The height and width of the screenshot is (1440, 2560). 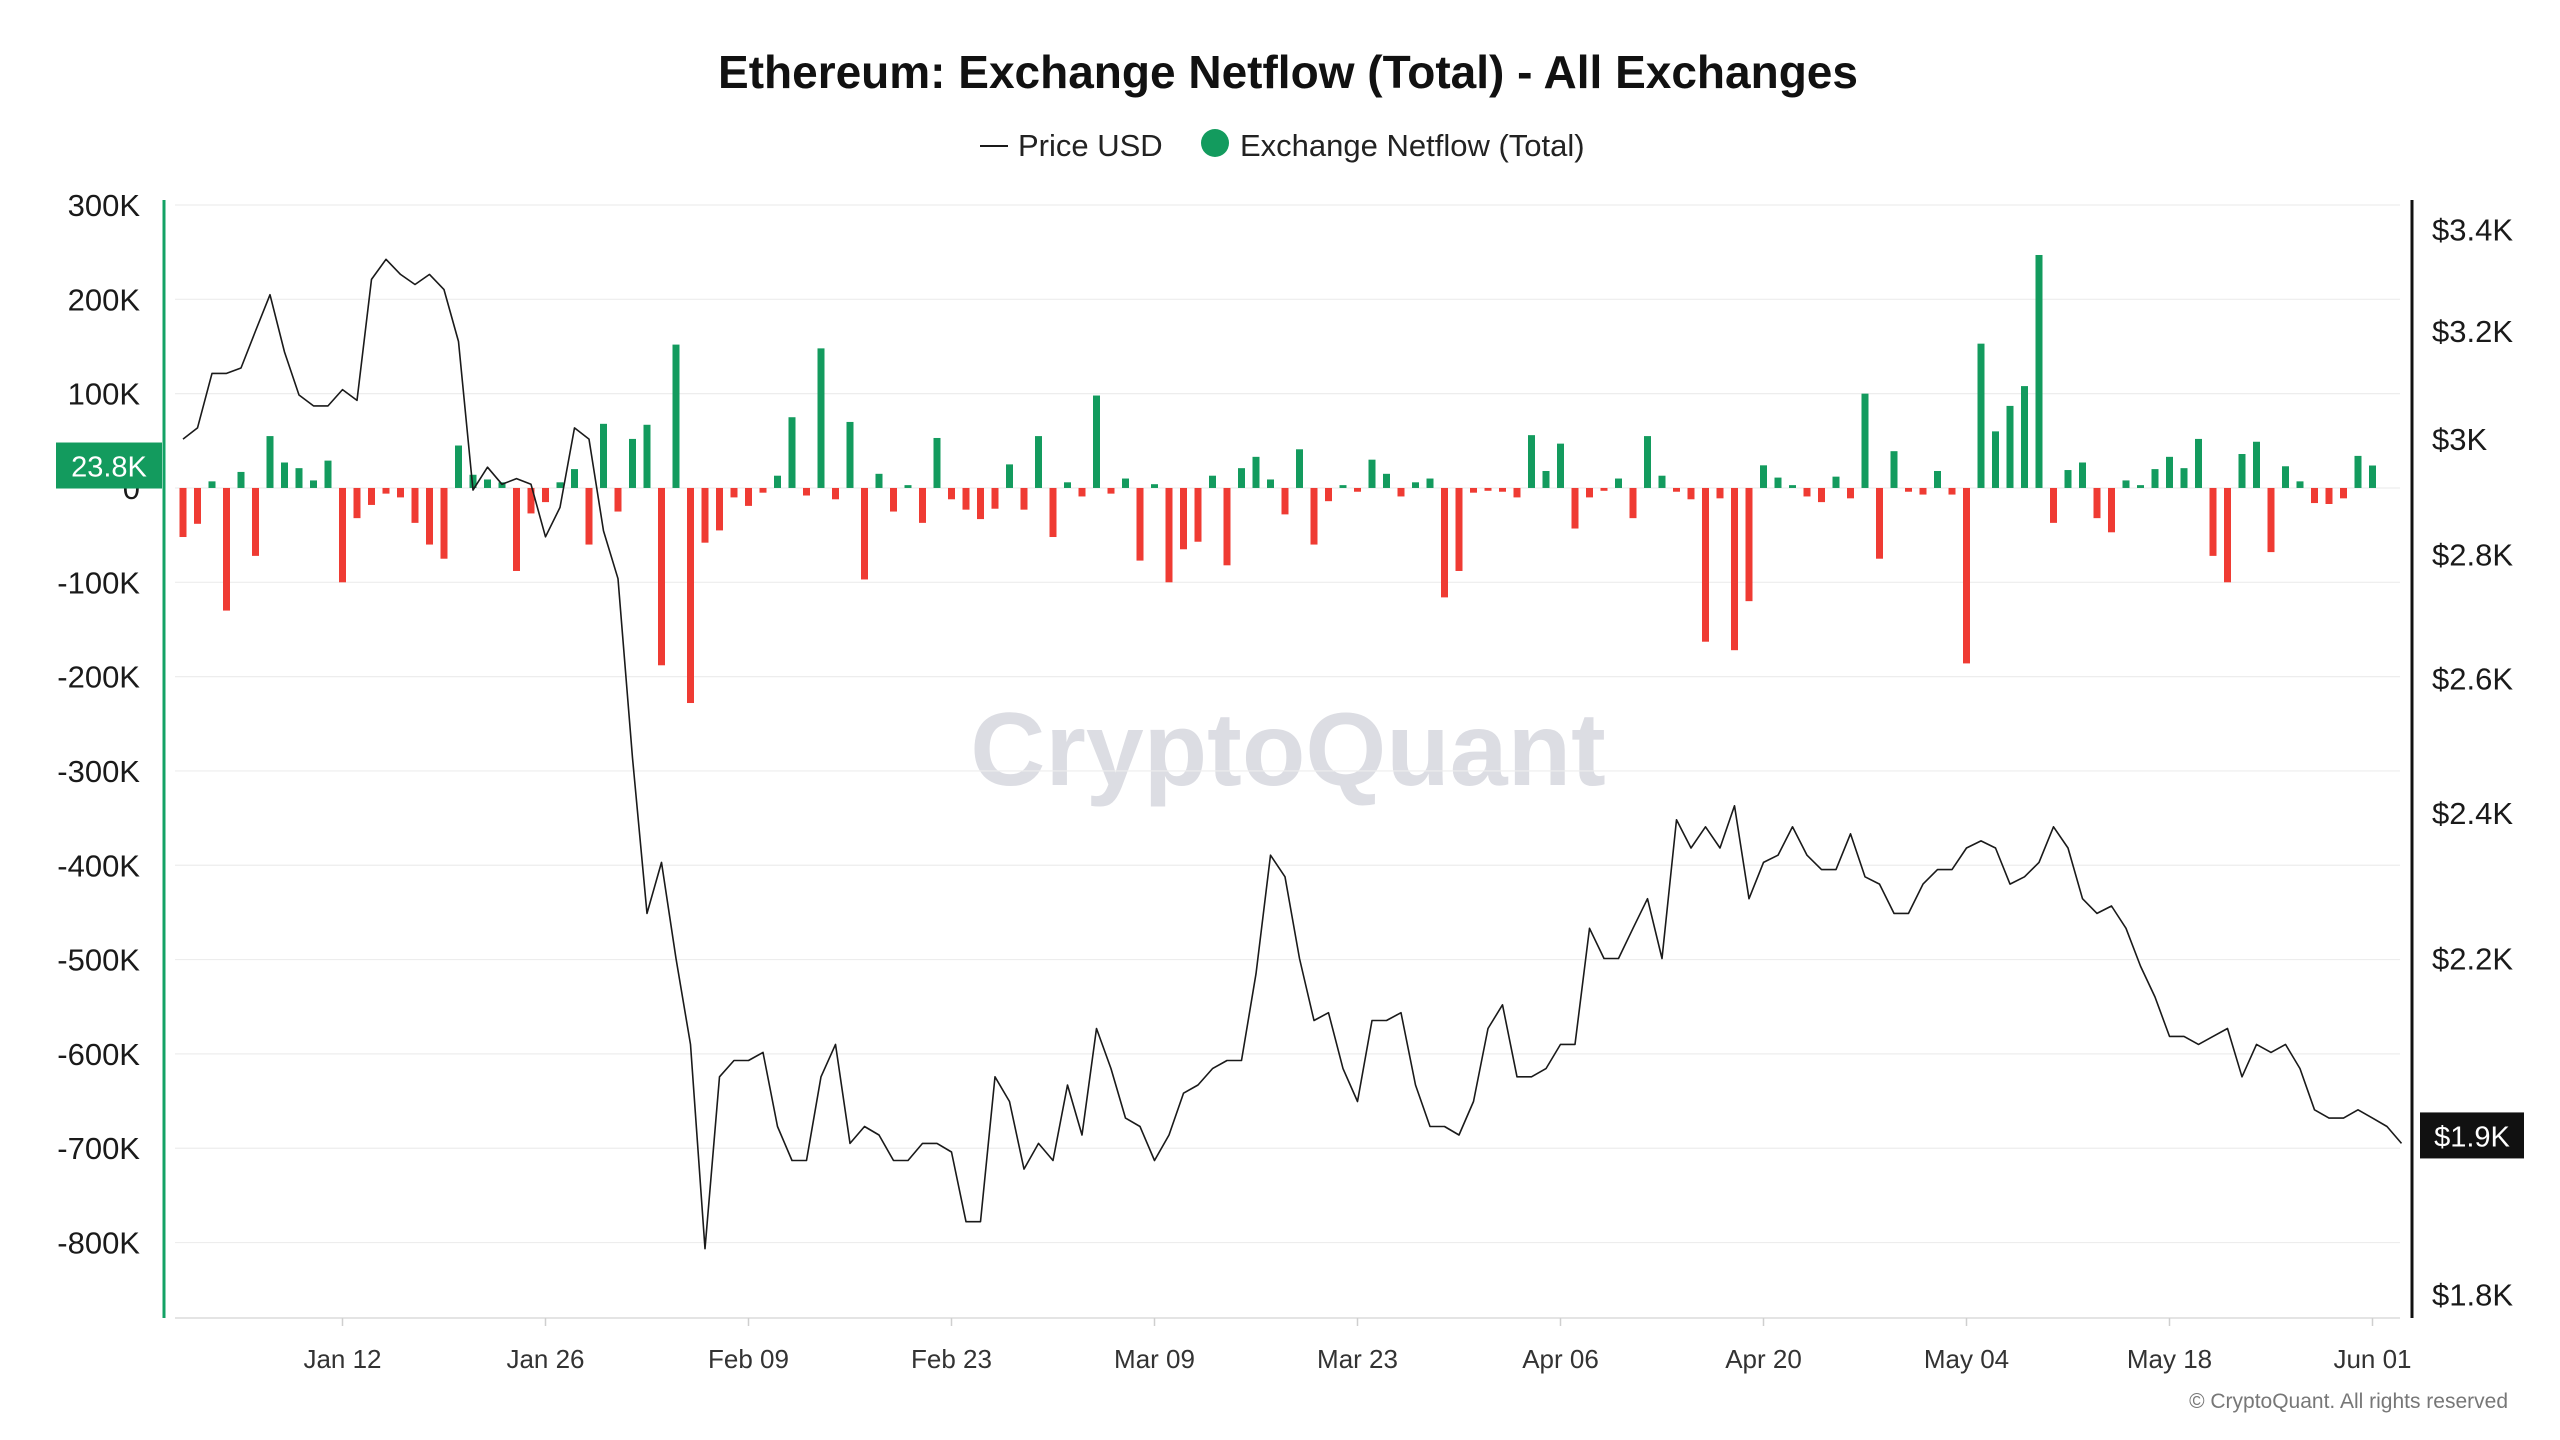 I want to click on left-tick-label: -500K, so click(x=98, y=960).